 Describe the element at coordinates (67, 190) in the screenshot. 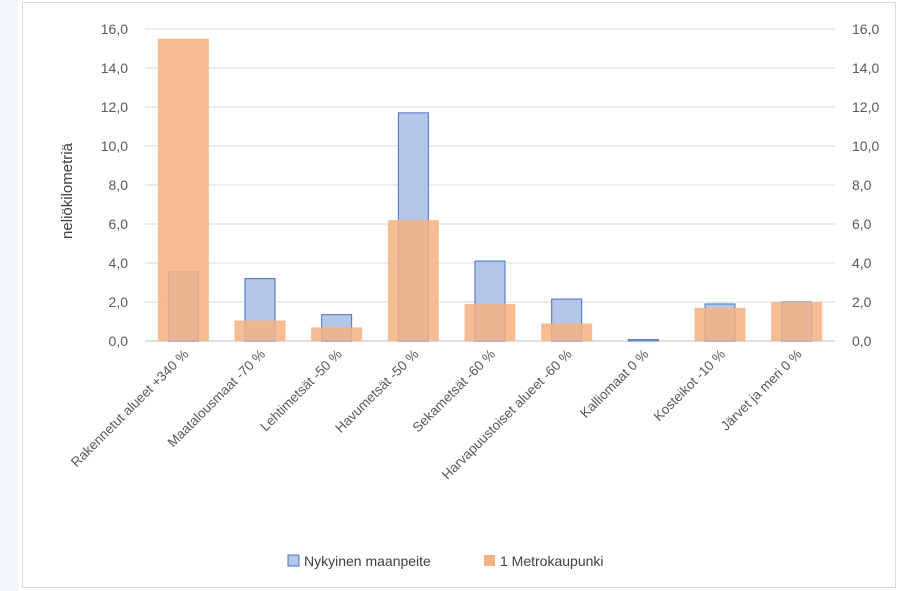

I see `y-axis-label: neliökilometriä` at that location.